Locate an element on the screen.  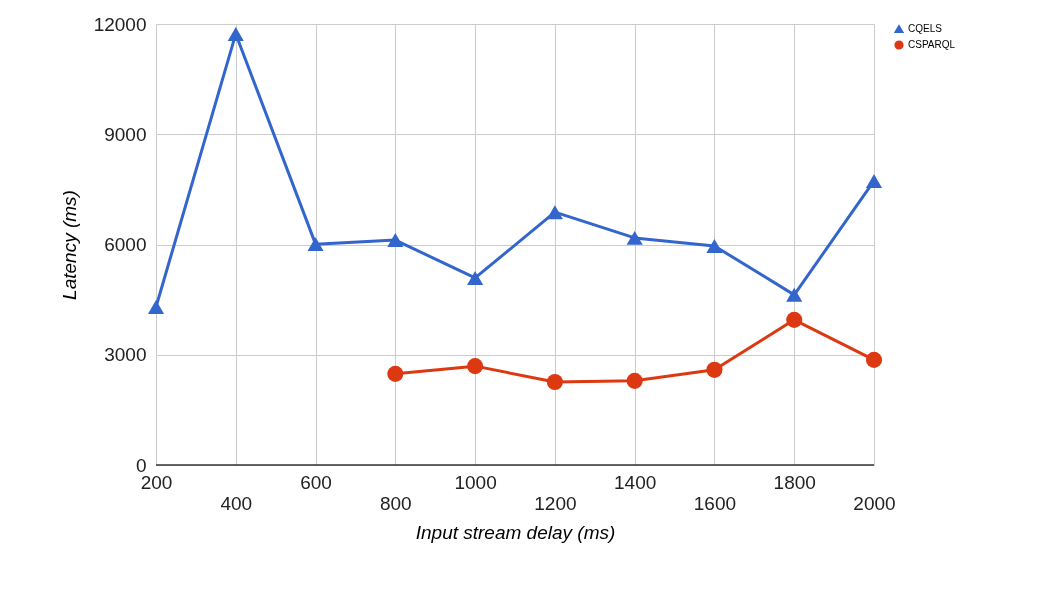
legend-label: CSPARQL is located at coordinates (932, 44).